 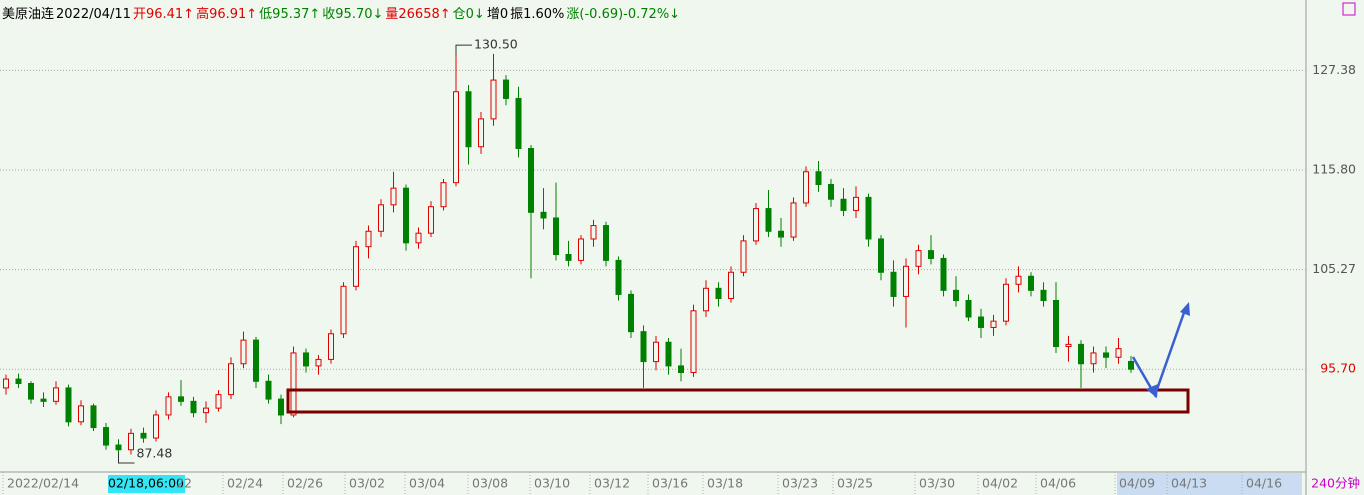 What do you see at coordinates (738, 401) in the screenshot?
I see `support-box` at bounding box center [738, 401].